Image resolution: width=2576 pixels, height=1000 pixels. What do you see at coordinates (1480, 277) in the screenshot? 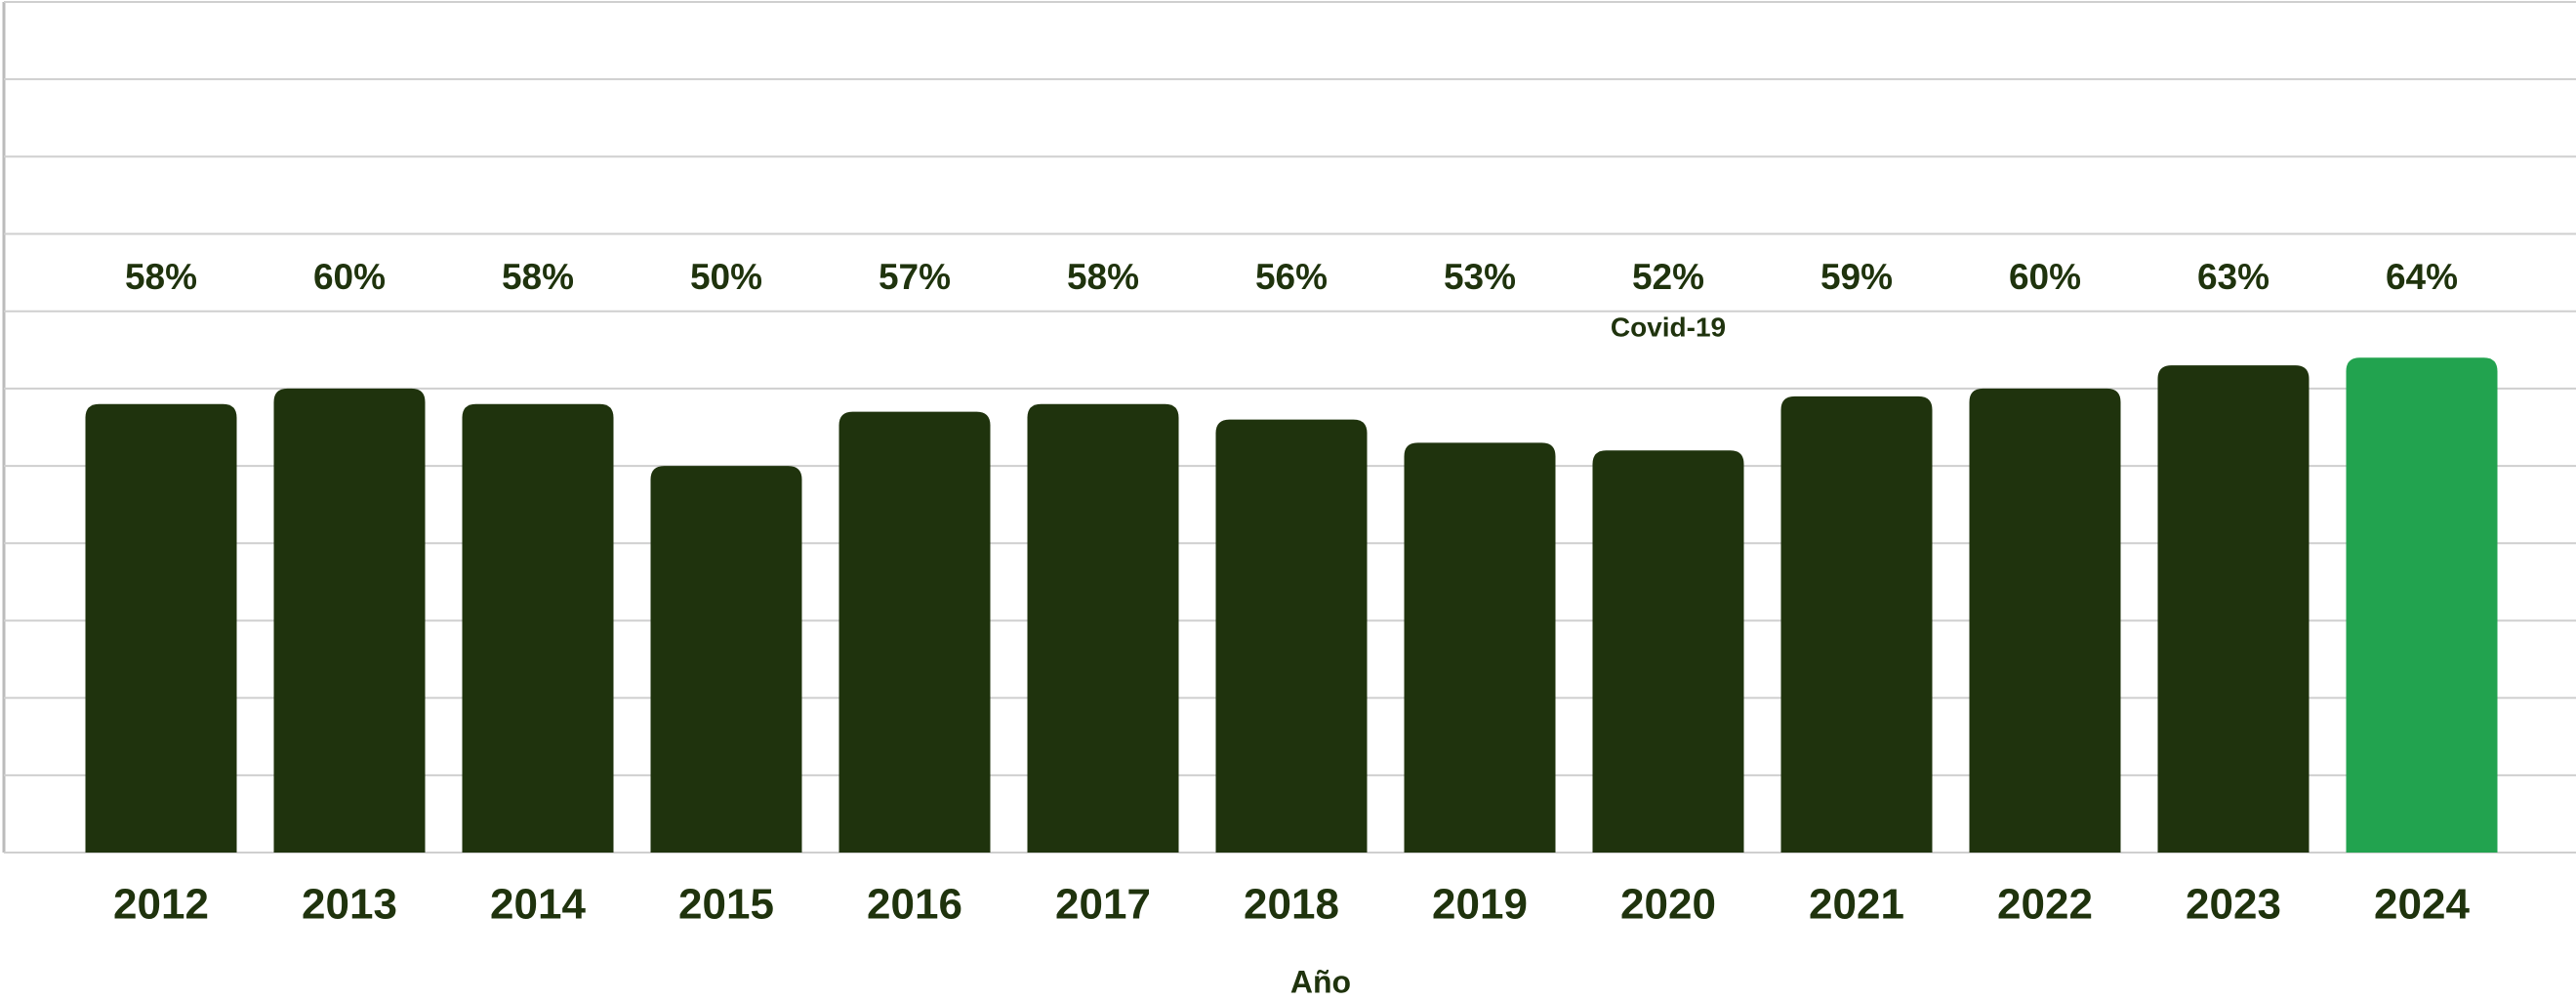
I see `value-label: 53%` at bounding box center [1480, 277].